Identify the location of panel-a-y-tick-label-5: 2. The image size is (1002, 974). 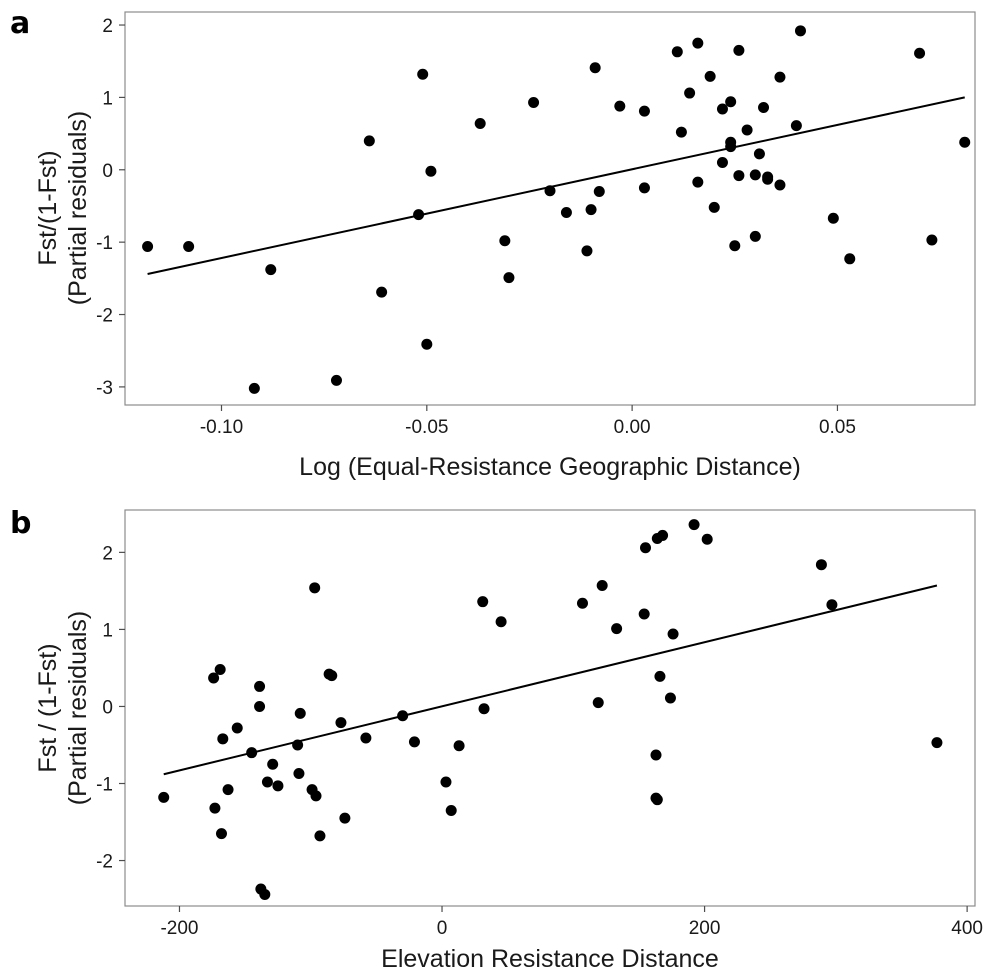
(107, 26).